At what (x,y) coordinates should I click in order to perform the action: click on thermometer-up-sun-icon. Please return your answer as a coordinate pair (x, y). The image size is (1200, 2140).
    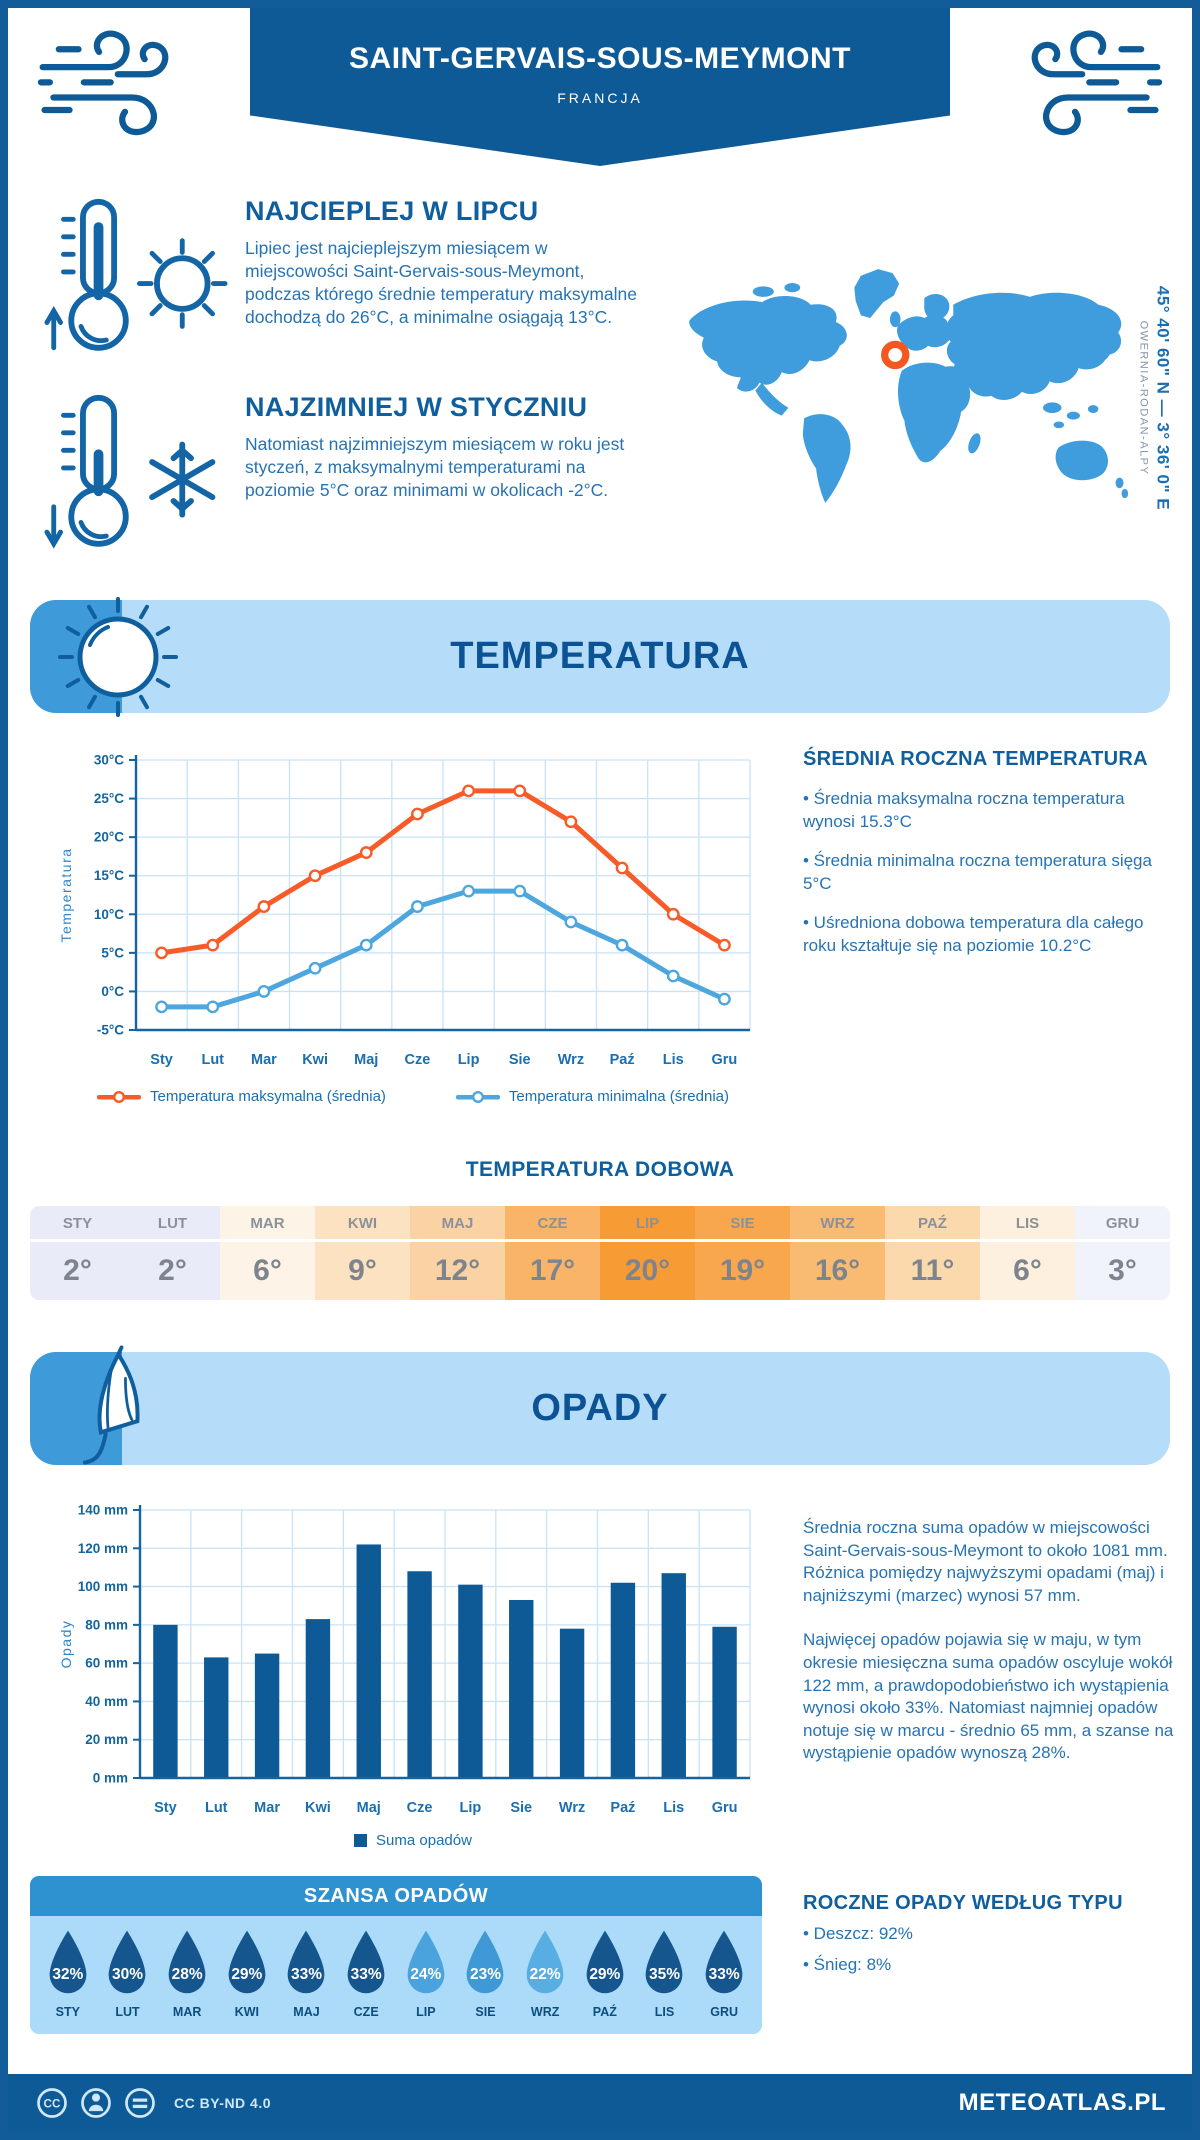
    Looking at the image, I should click on (136, 274).